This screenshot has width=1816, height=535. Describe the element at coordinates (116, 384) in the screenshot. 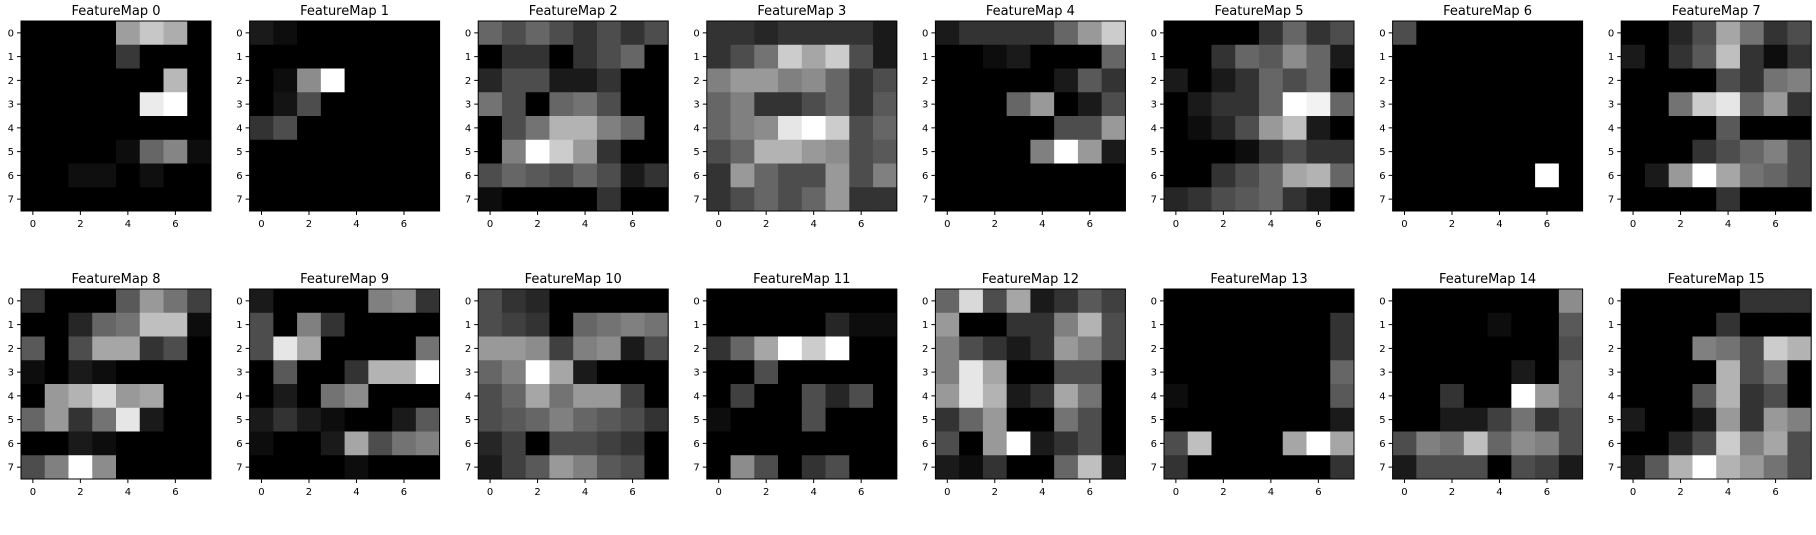

I see `axes-frame` at that location.